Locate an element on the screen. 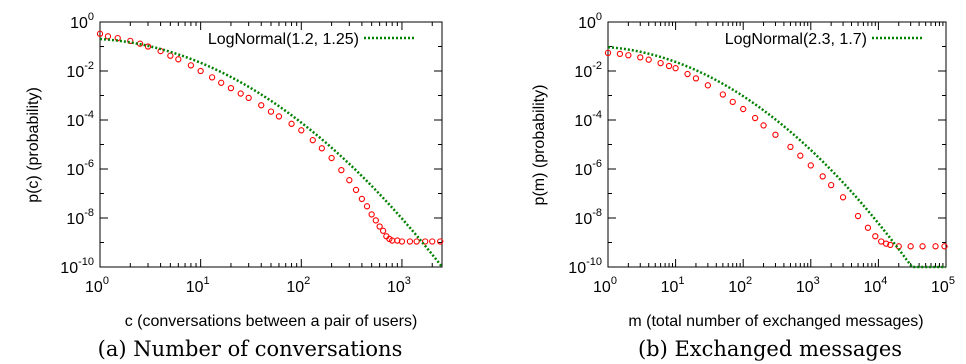  tick-exponent: 5 is located at coordinates (952, 281).